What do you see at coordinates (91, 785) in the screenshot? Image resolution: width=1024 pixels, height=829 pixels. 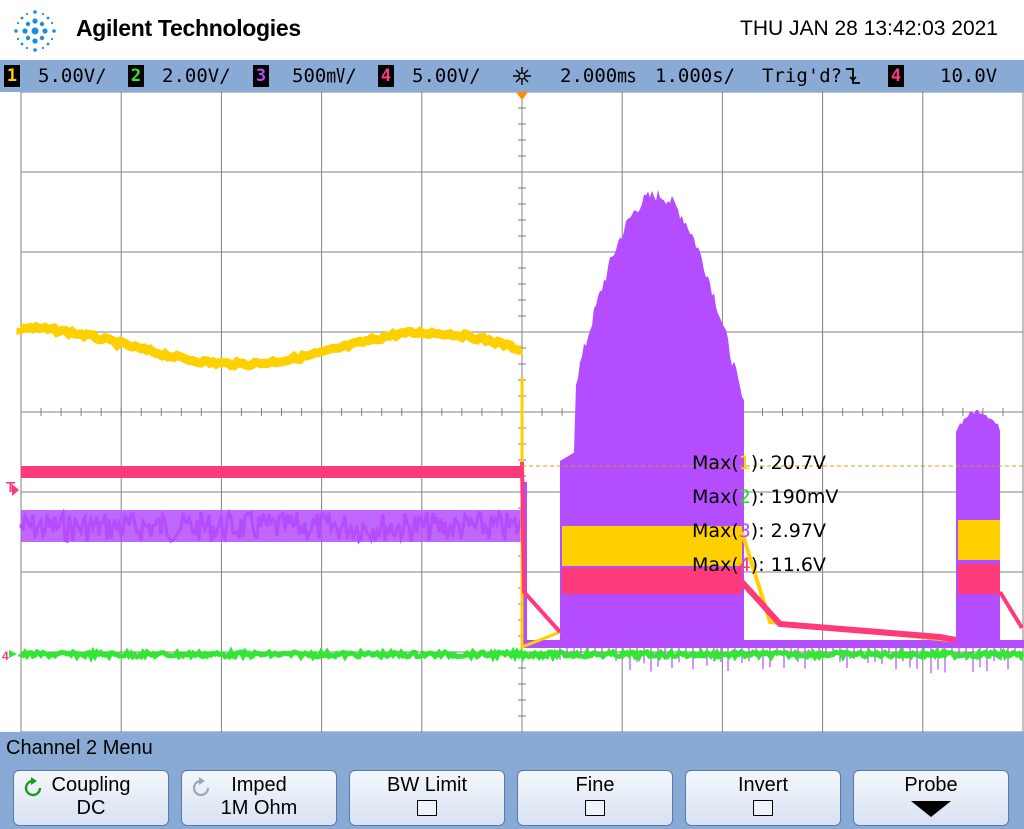 I see `coupling-label: Coupling` at bounding box center [91, 785].